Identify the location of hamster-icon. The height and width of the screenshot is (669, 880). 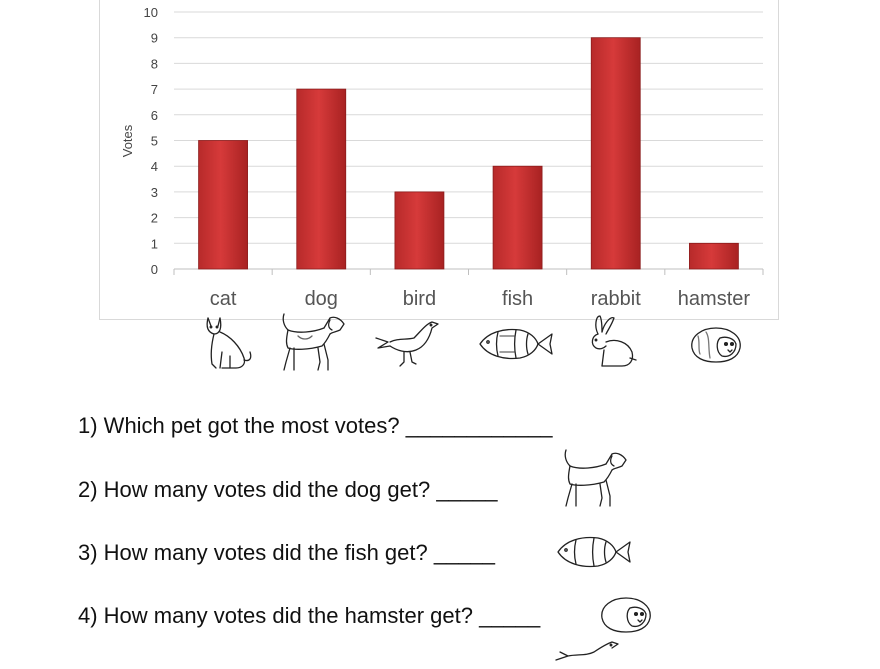
(716, 344).